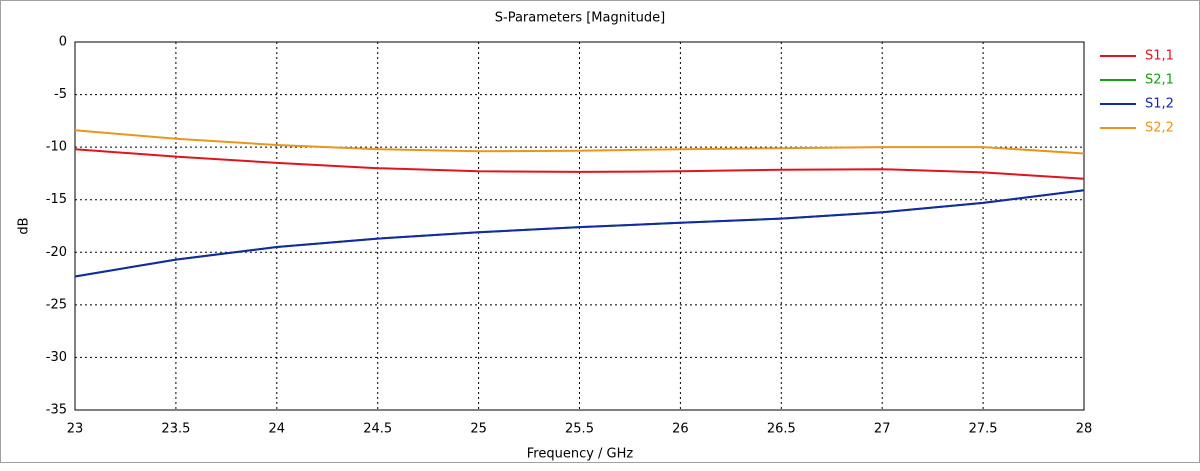 Image resolution: width=1200 pixels, height=471 pixels. Describe the element at coordinates (175, 429) in the screenshot. I see `x-tick-label: 23.5` at that location.